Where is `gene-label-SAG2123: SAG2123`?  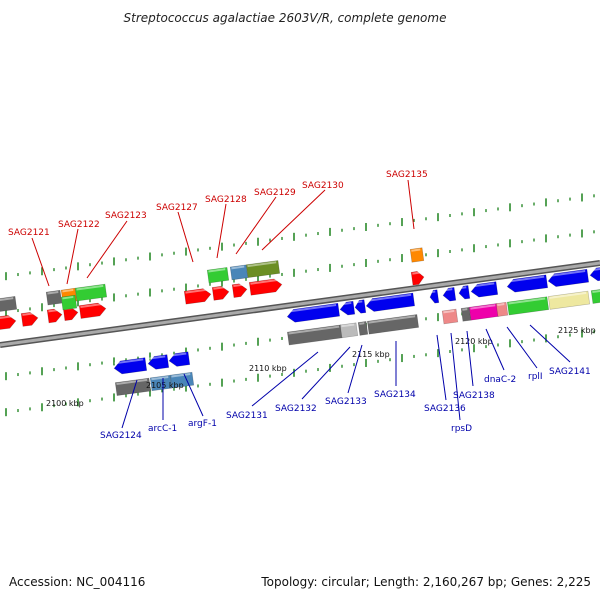 gene-label-SAG2123: SAG2123 is located at coordinates (126, 216).